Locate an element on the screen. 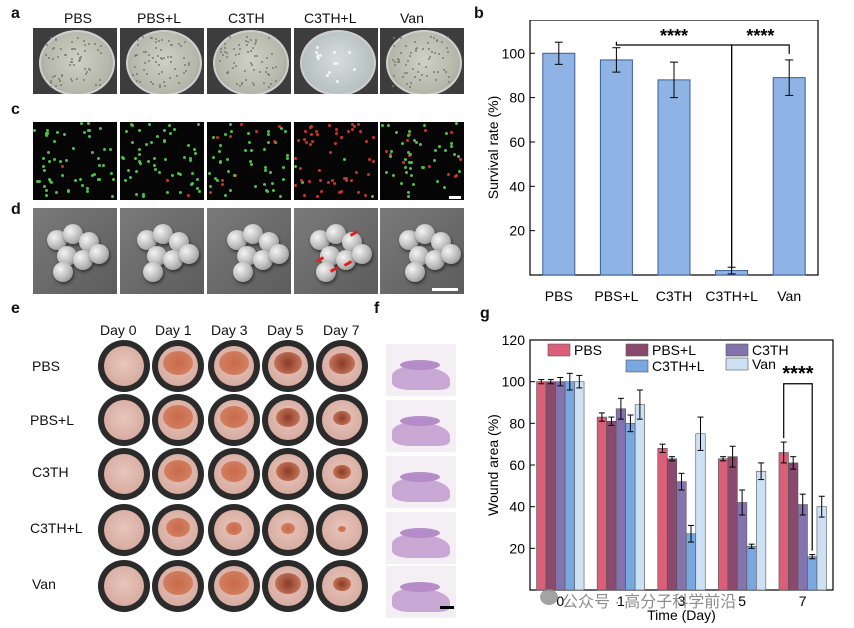 The height and width of the screenshot is (628, 854). group-title-c3th-l: C3TH+L is located at coordinates (330, 18).